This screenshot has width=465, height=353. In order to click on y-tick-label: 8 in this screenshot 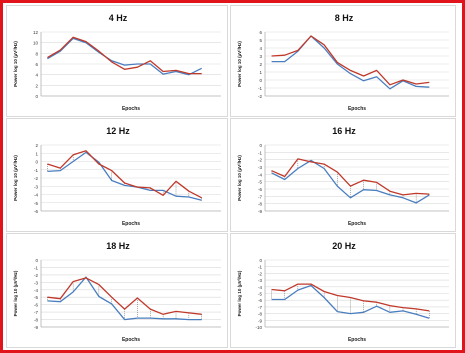, I will do `click(36, 53)`.